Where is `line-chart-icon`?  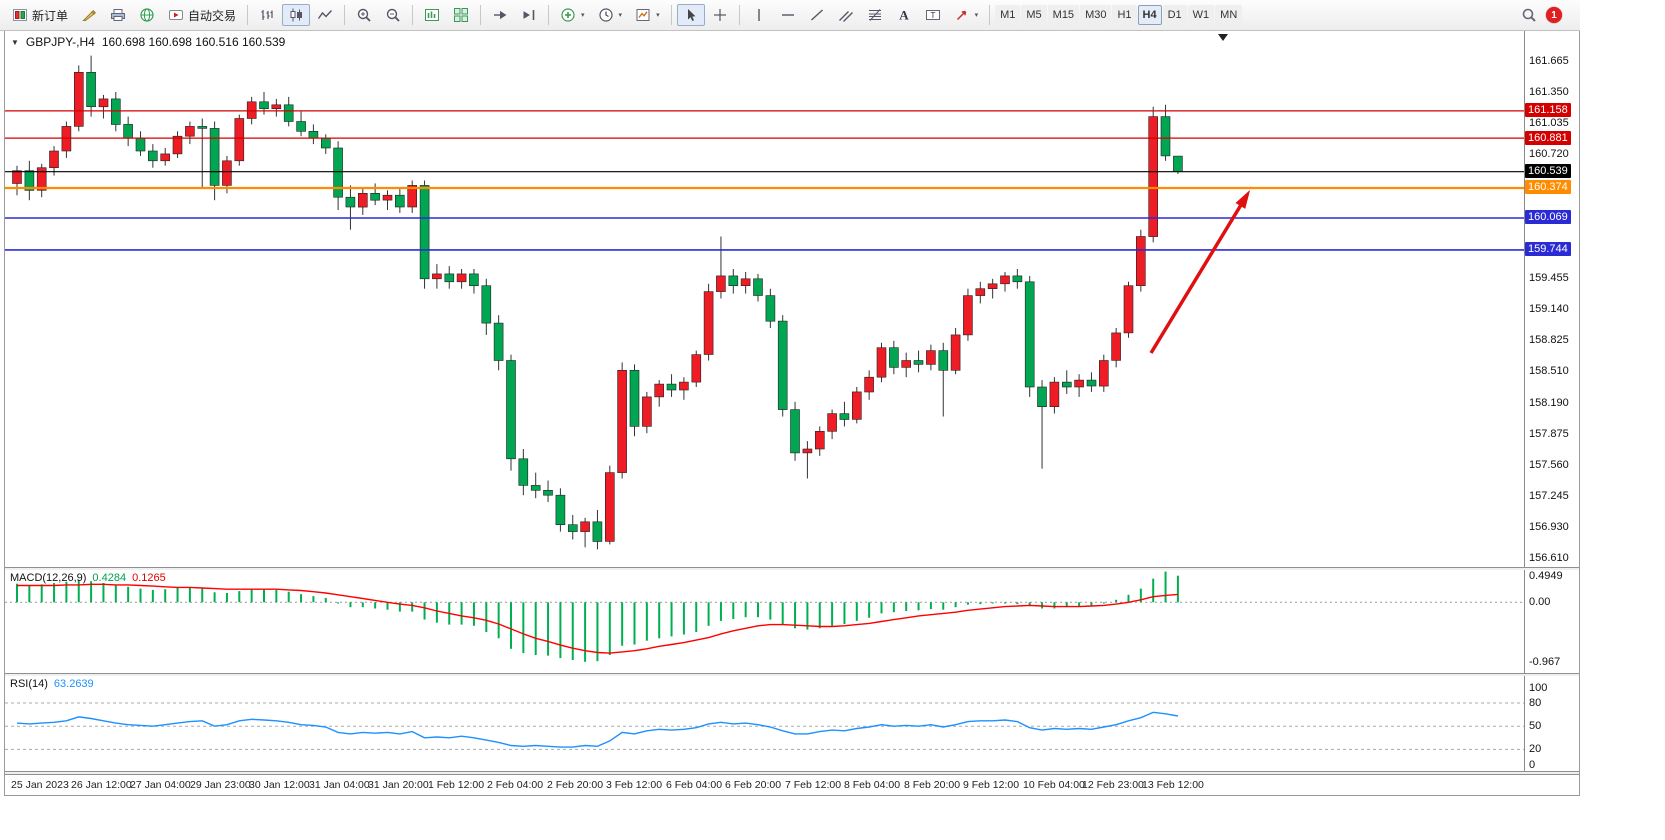 line-chart-icon is located at coordinates (325, 15).